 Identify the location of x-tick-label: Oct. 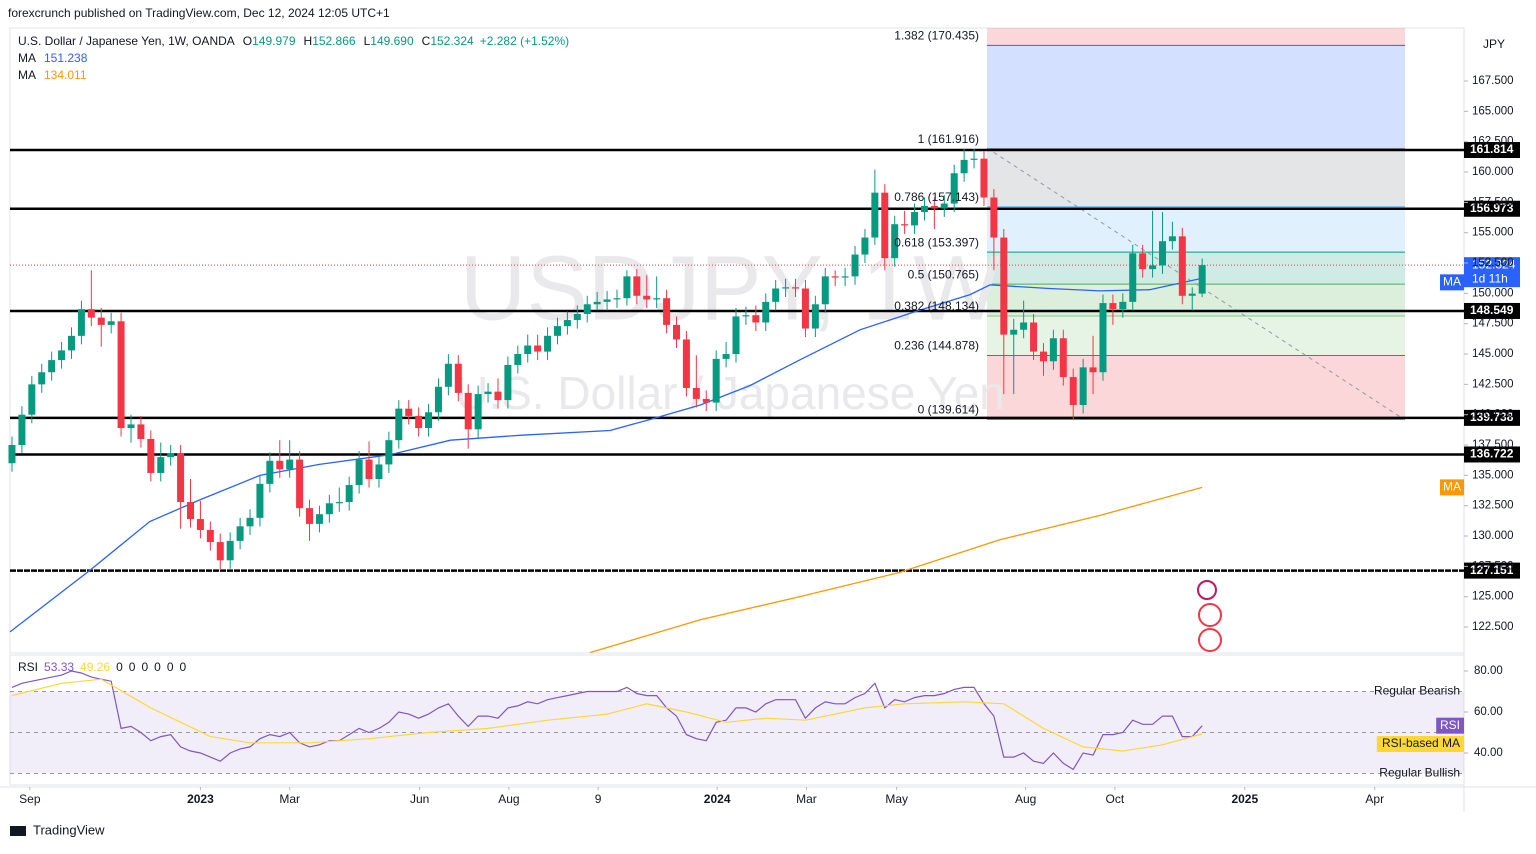
(1115, 799).